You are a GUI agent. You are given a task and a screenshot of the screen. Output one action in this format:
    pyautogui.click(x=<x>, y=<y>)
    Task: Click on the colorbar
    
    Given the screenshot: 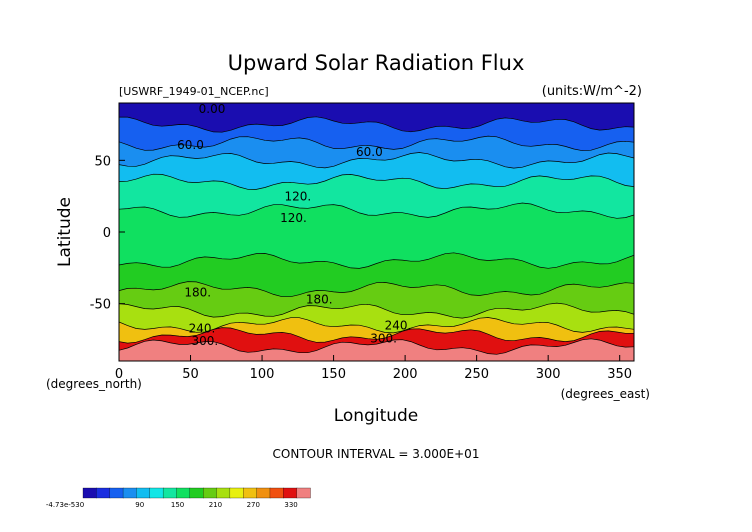 What is the action you would take?
    pyautogui.click(x=196, y=493)
    